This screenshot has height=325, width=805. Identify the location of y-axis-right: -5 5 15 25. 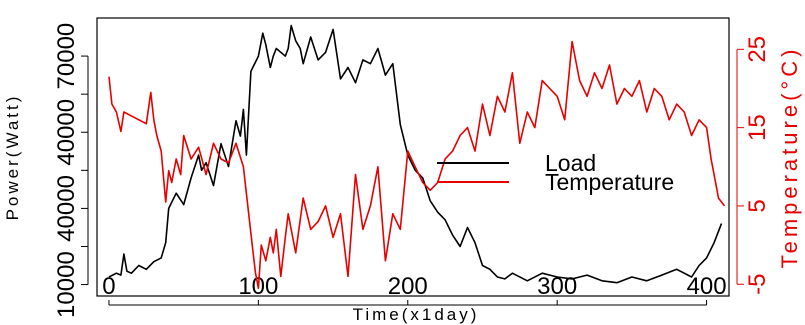
(753, 165).